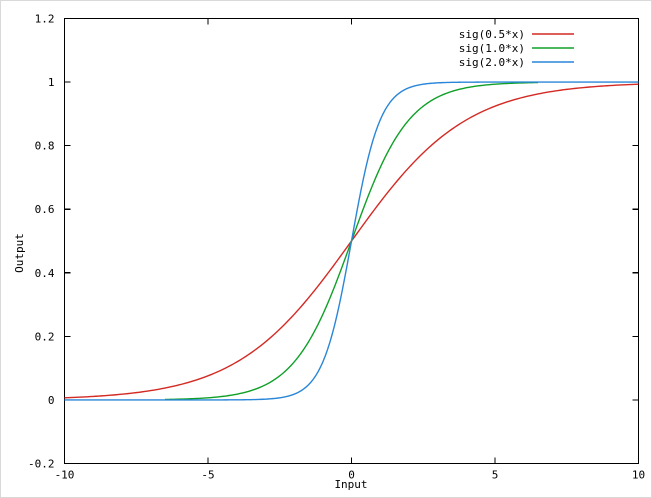 The width and height of the screenshot is (652, 498). What do you see at coordinates (19, 253) in the screenshot?
I see `y-axis-title: Output` at bounding box center [19, 253].